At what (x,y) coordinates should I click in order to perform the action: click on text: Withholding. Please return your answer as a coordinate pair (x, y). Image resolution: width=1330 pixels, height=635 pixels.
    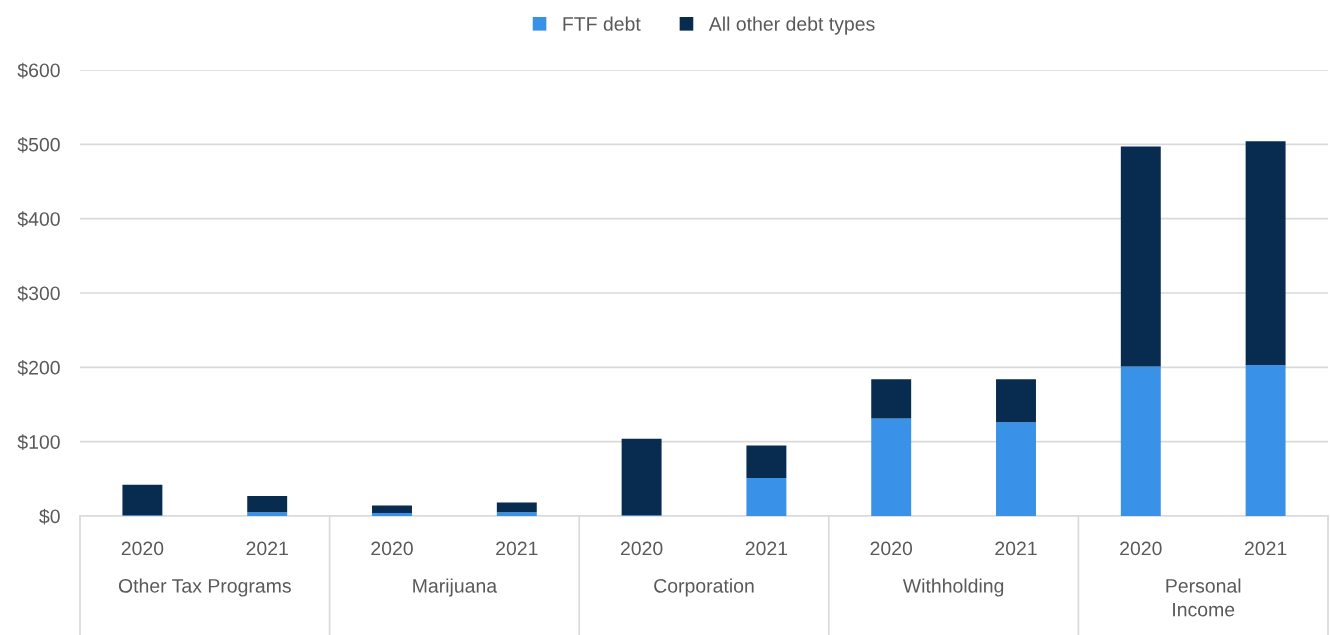
    Looking at the image, I should click on (953, 587).